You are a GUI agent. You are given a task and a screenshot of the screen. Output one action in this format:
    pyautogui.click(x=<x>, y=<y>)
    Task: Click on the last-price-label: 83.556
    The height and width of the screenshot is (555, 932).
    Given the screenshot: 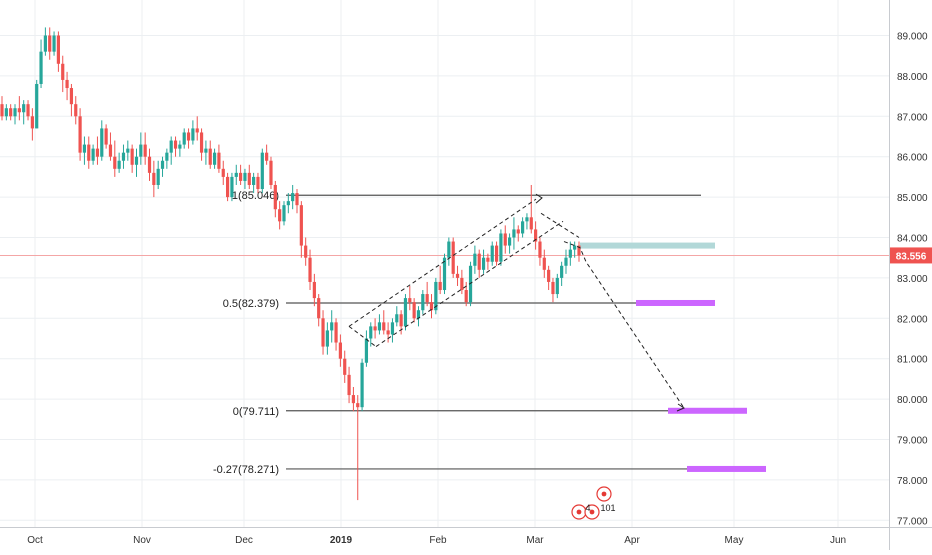 What is the action you would take?
    pyautogui.click(x=911, y=256)
    